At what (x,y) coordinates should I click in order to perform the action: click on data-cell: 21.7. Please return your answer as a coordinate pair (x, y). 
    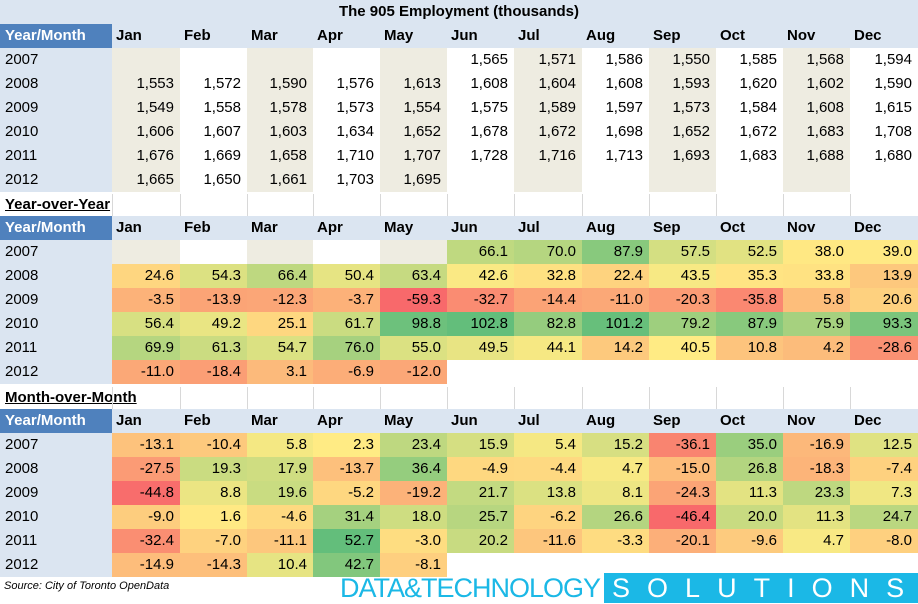
    Looking at the image, I should click on (480, 493).